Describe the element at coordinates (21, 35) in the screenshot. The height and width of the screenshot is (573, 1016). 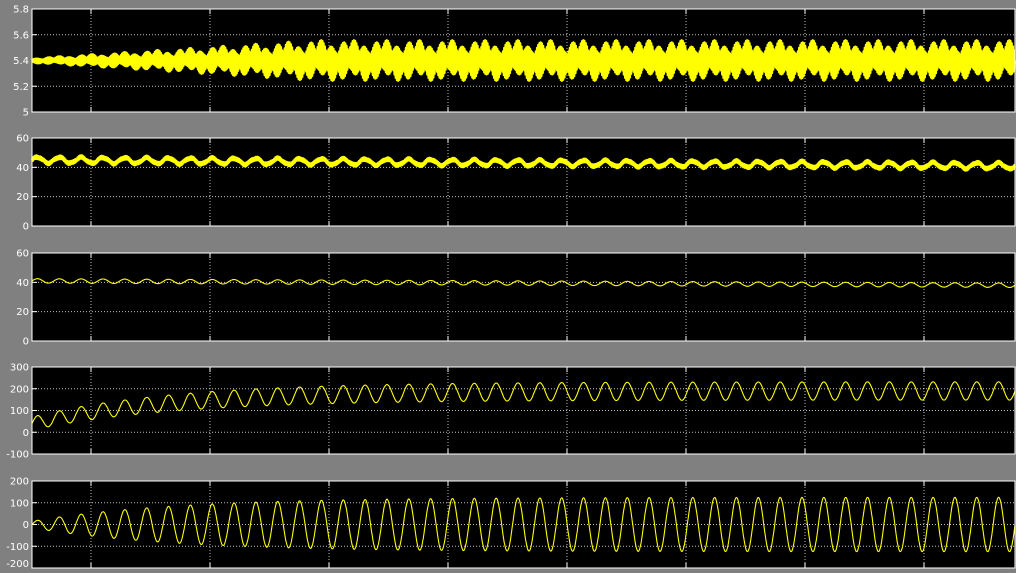
I see `y-tick-label: 5.6` at that location.